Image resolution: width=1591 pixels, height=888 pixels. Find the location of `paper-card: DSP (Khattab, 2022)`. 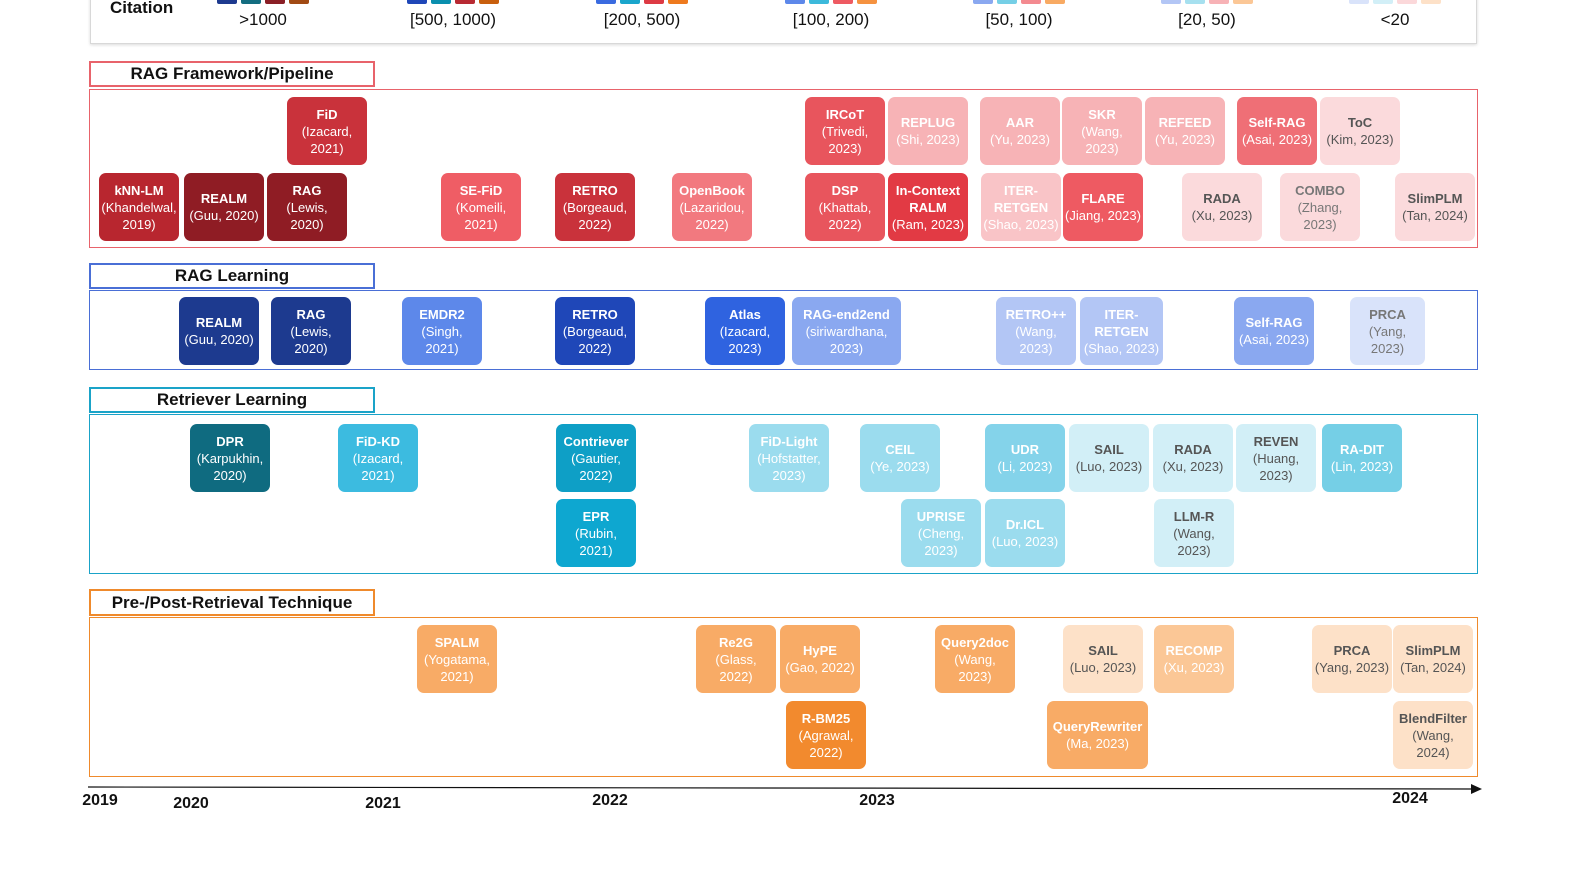

paper-card: DSP (Khattab, 2022) is located at coordinates (845, 207).